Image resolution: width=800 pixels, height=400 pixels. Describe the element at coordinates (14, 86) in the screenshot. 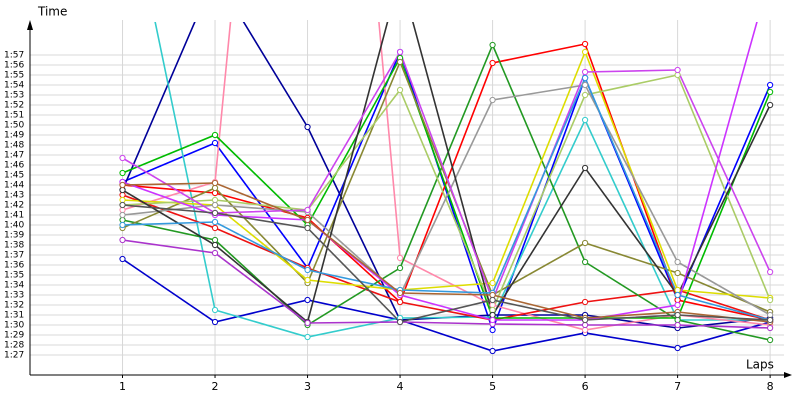

I see `y-tick-label: 1:54` at that location.